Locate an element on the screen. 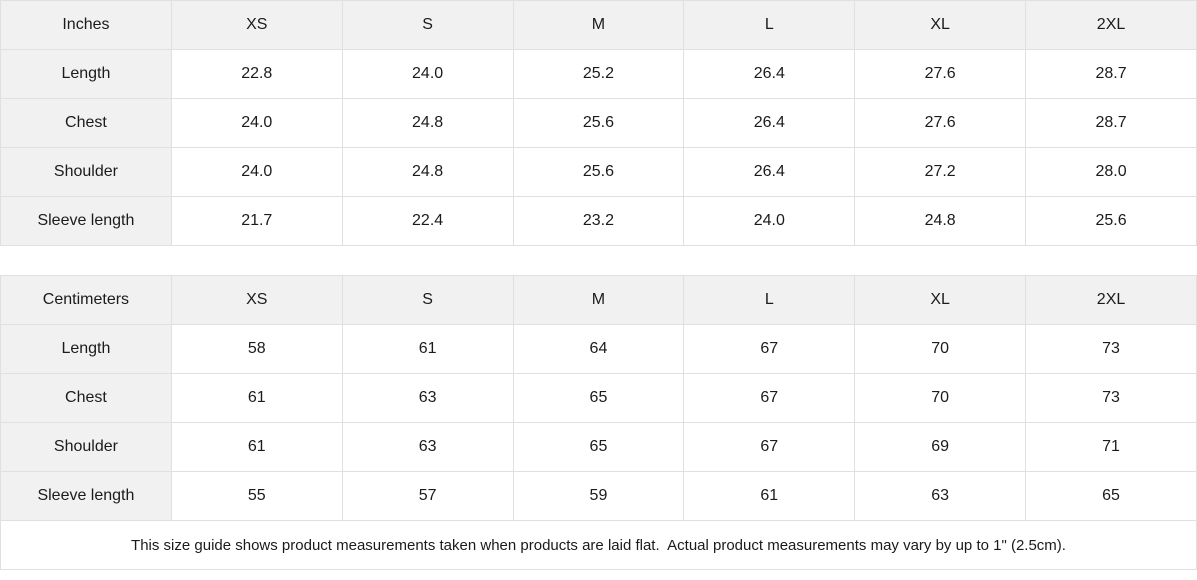 This screenshot has height=580, width=1197. measurement-cell: 69 is located at coordinates (940, 447).